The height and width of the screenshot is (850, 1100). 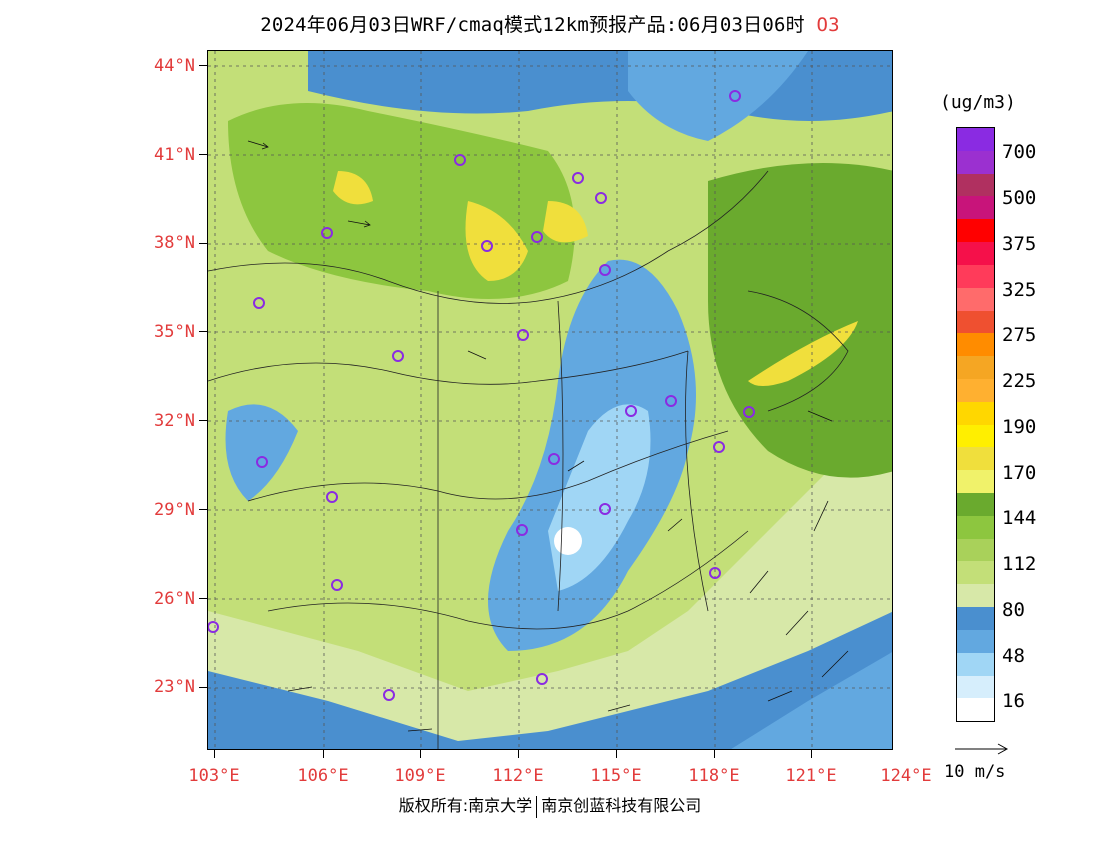 What do you see at coordinates (1019, 335) in the screenshot?
I see `legend-label: 275` at bounding box center [1019, 335].